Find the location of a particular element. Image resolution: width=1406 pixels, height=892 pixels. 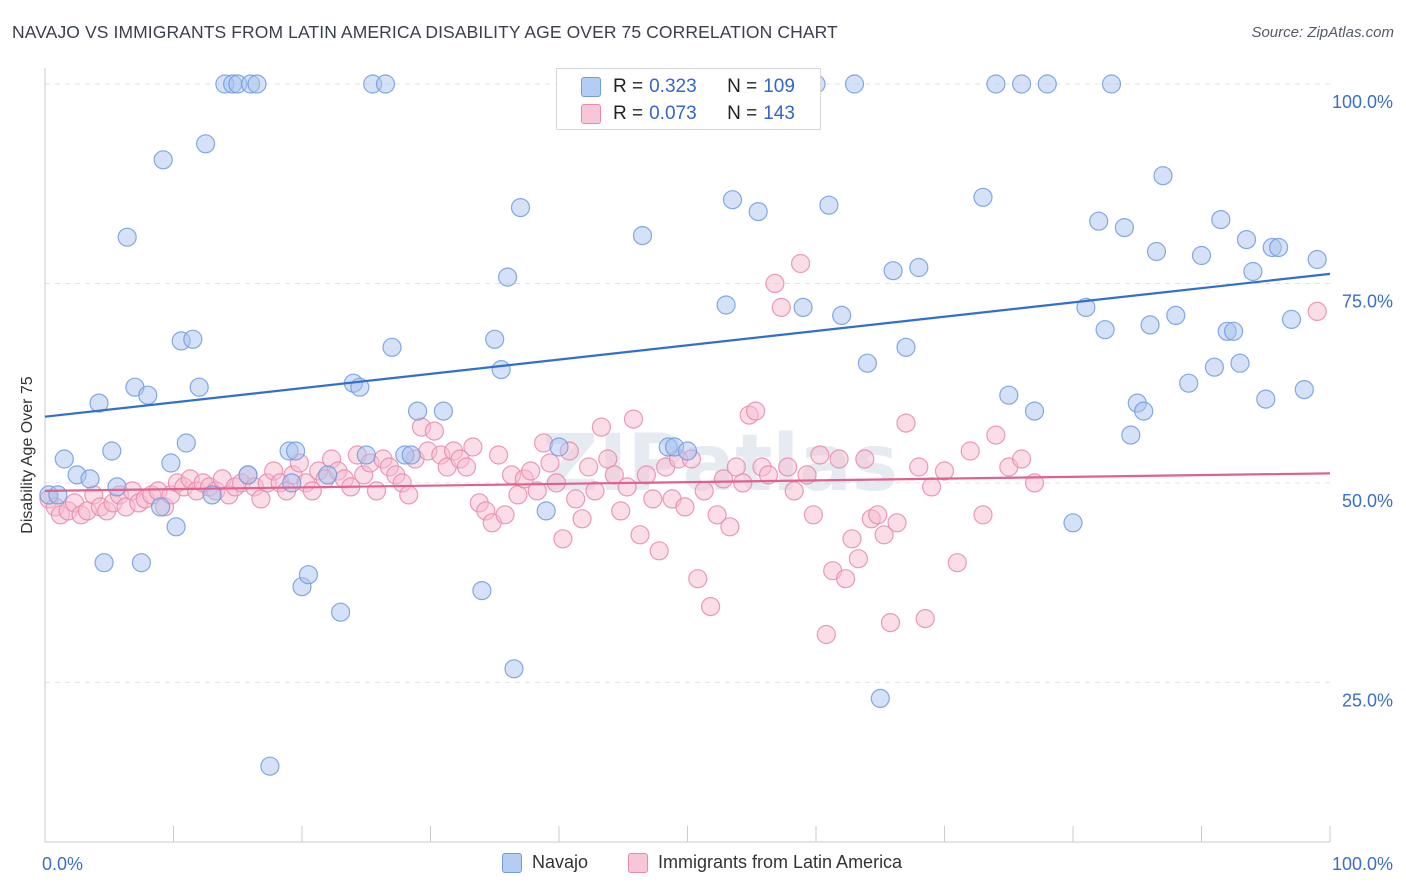

y-tick-label-3: 25.0% is located at coordinates (1367, 700).